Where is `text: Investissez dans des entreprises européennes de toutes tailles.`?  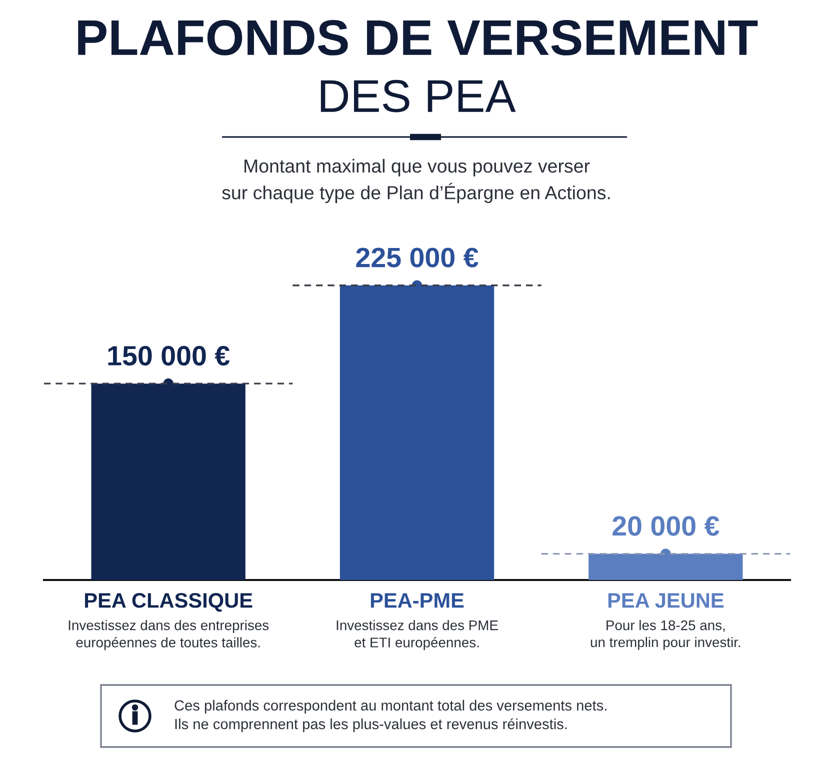
text: Investissez dans des entreprises européennes de toutes tailles. is located at coordinates (168, 635).